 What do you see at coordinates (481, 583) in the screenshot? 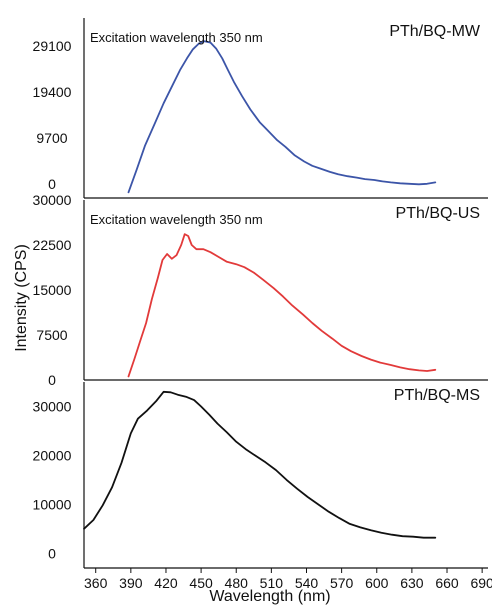
I see `x-tick-label: 690` at bounding box center [481, 583].